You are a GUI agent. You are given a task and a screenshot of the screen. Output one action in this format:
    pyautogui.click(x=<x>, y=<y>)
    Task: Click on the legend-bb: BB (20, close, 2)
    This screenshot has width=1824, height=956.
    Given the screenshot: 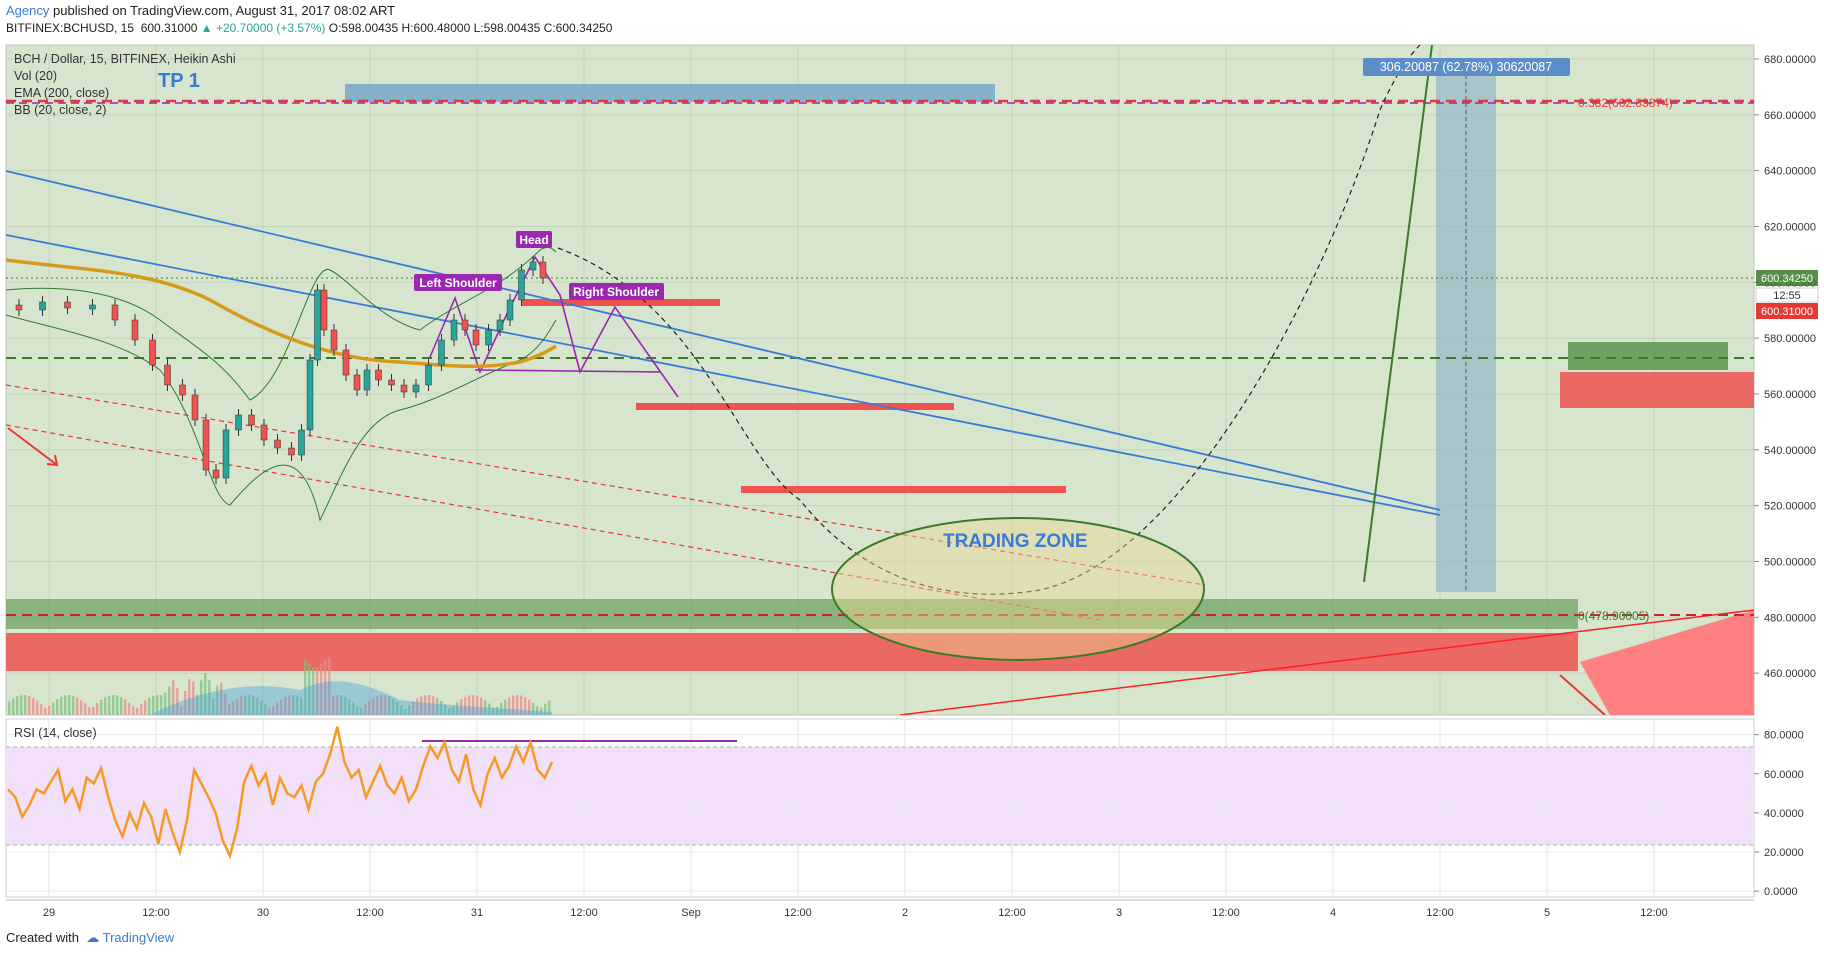 What is the action you would take?
    pyautogui.click(x=60, y=110)
    